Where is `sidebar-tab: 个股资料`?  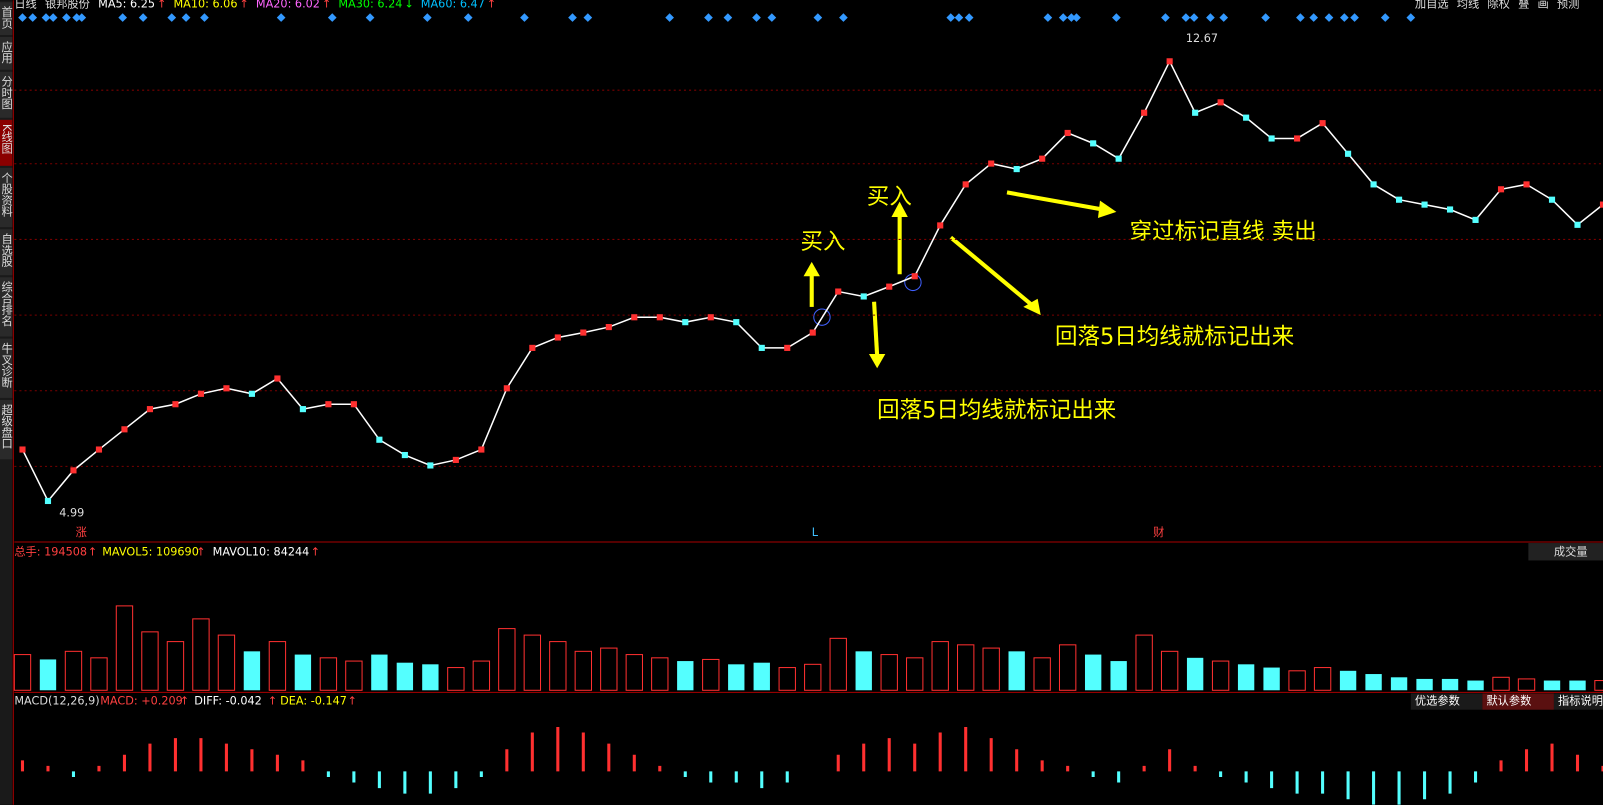
sidebar-tab: 个股资料 is located at coordinates (6, 195).